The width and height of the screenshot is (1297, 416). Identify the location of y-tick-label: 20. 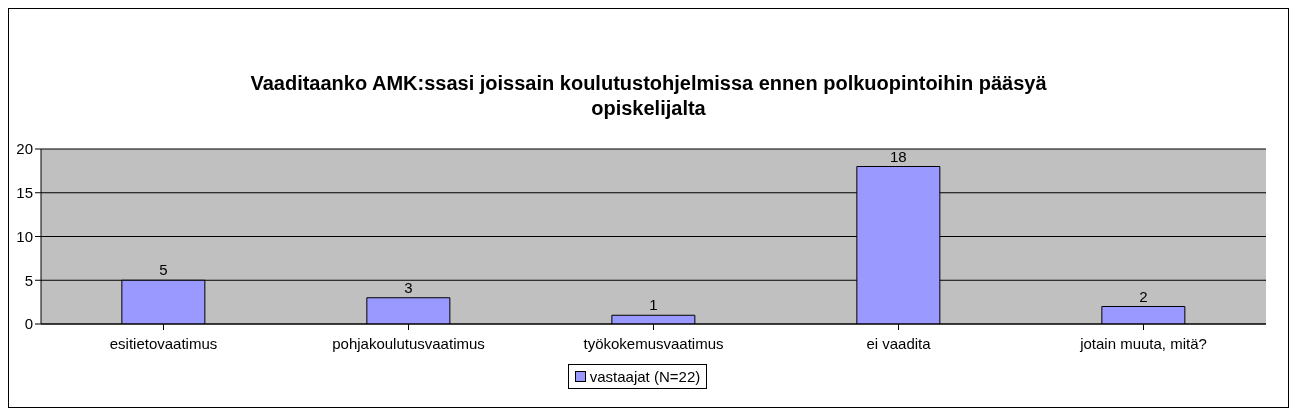
(24, 149).